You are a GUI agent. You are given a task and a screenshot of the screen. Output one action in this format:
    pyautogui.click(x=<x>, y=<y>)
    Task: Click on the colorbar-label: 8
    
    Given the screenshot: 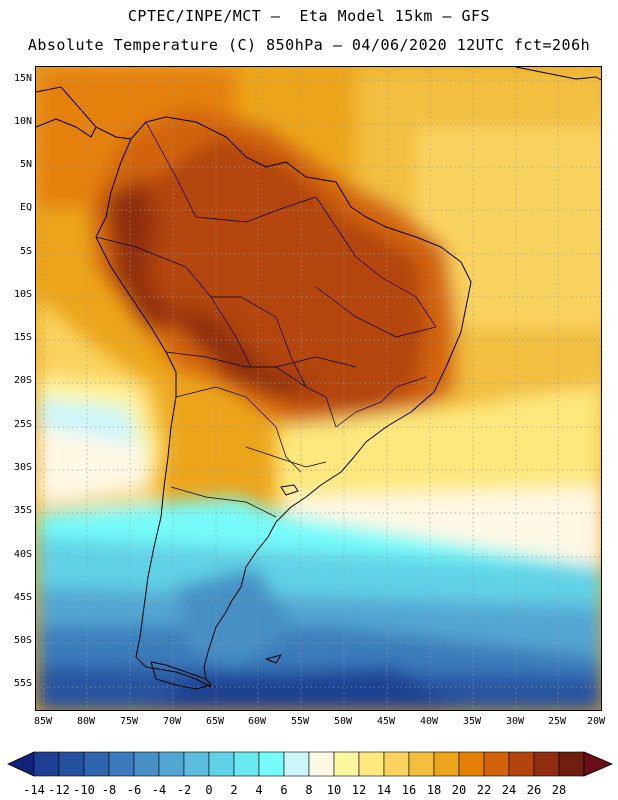 What is the action you would take?
    pyautogui.click(x=309, y=790)
    